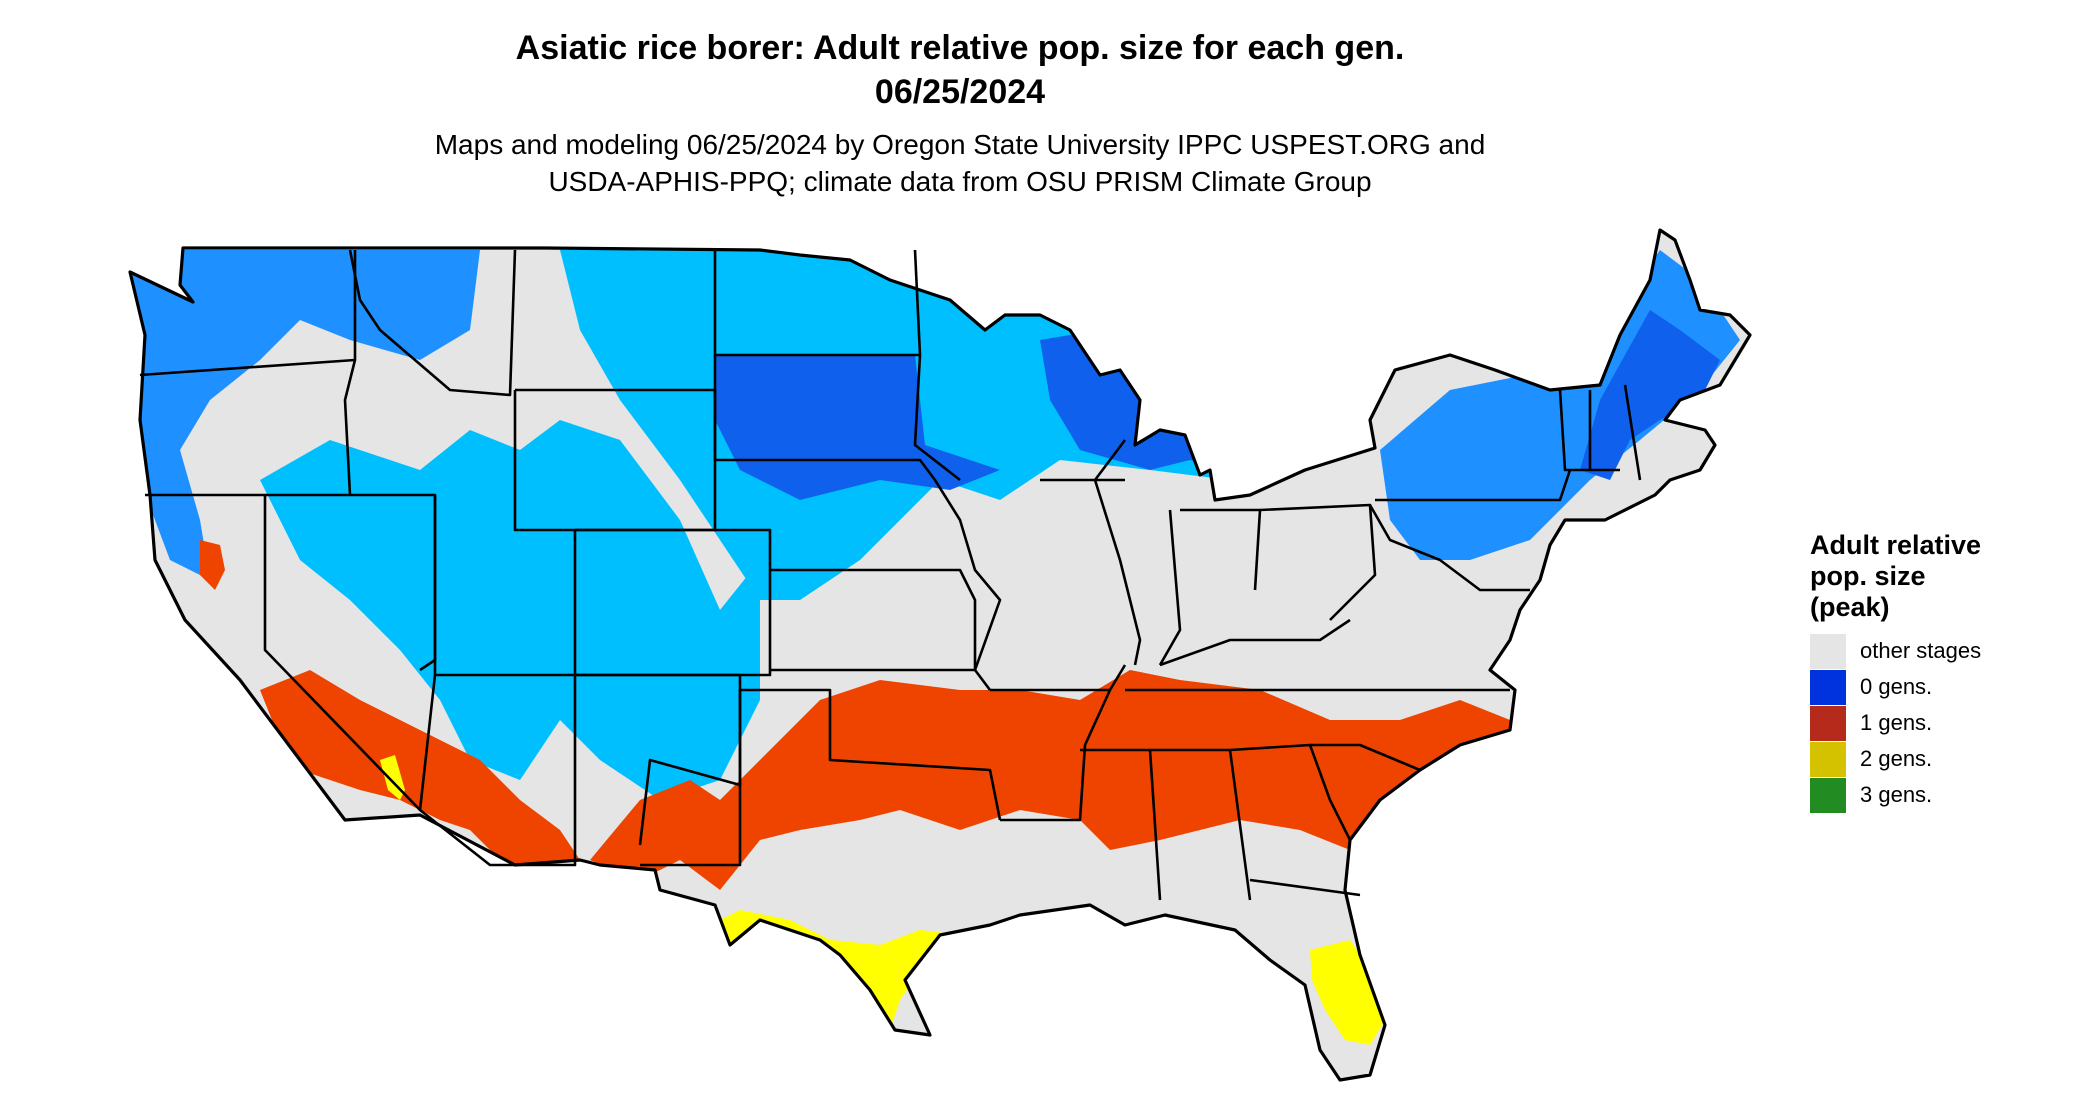  What do you see at coordinates (1351, 1100) in the screenshot?
I see `green-zone-florida-keys` at bounding box center [1351, 1100].